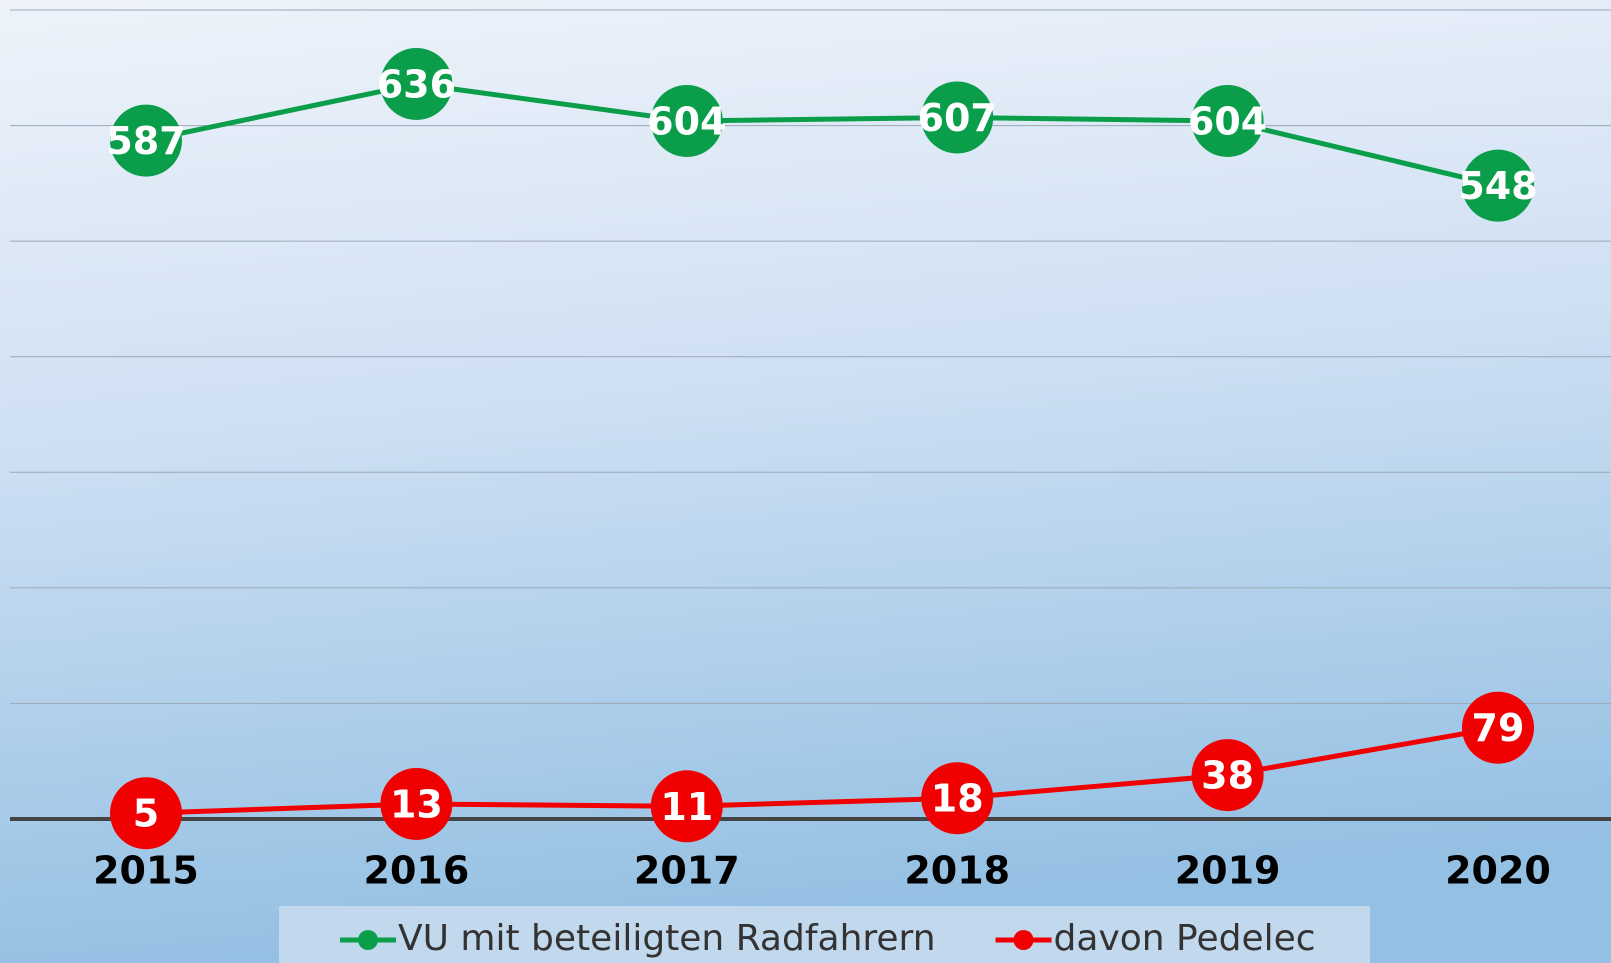 The width and height of the screenshot is (1611, 963). I want to click on data-label: 587, so click(145, 141).